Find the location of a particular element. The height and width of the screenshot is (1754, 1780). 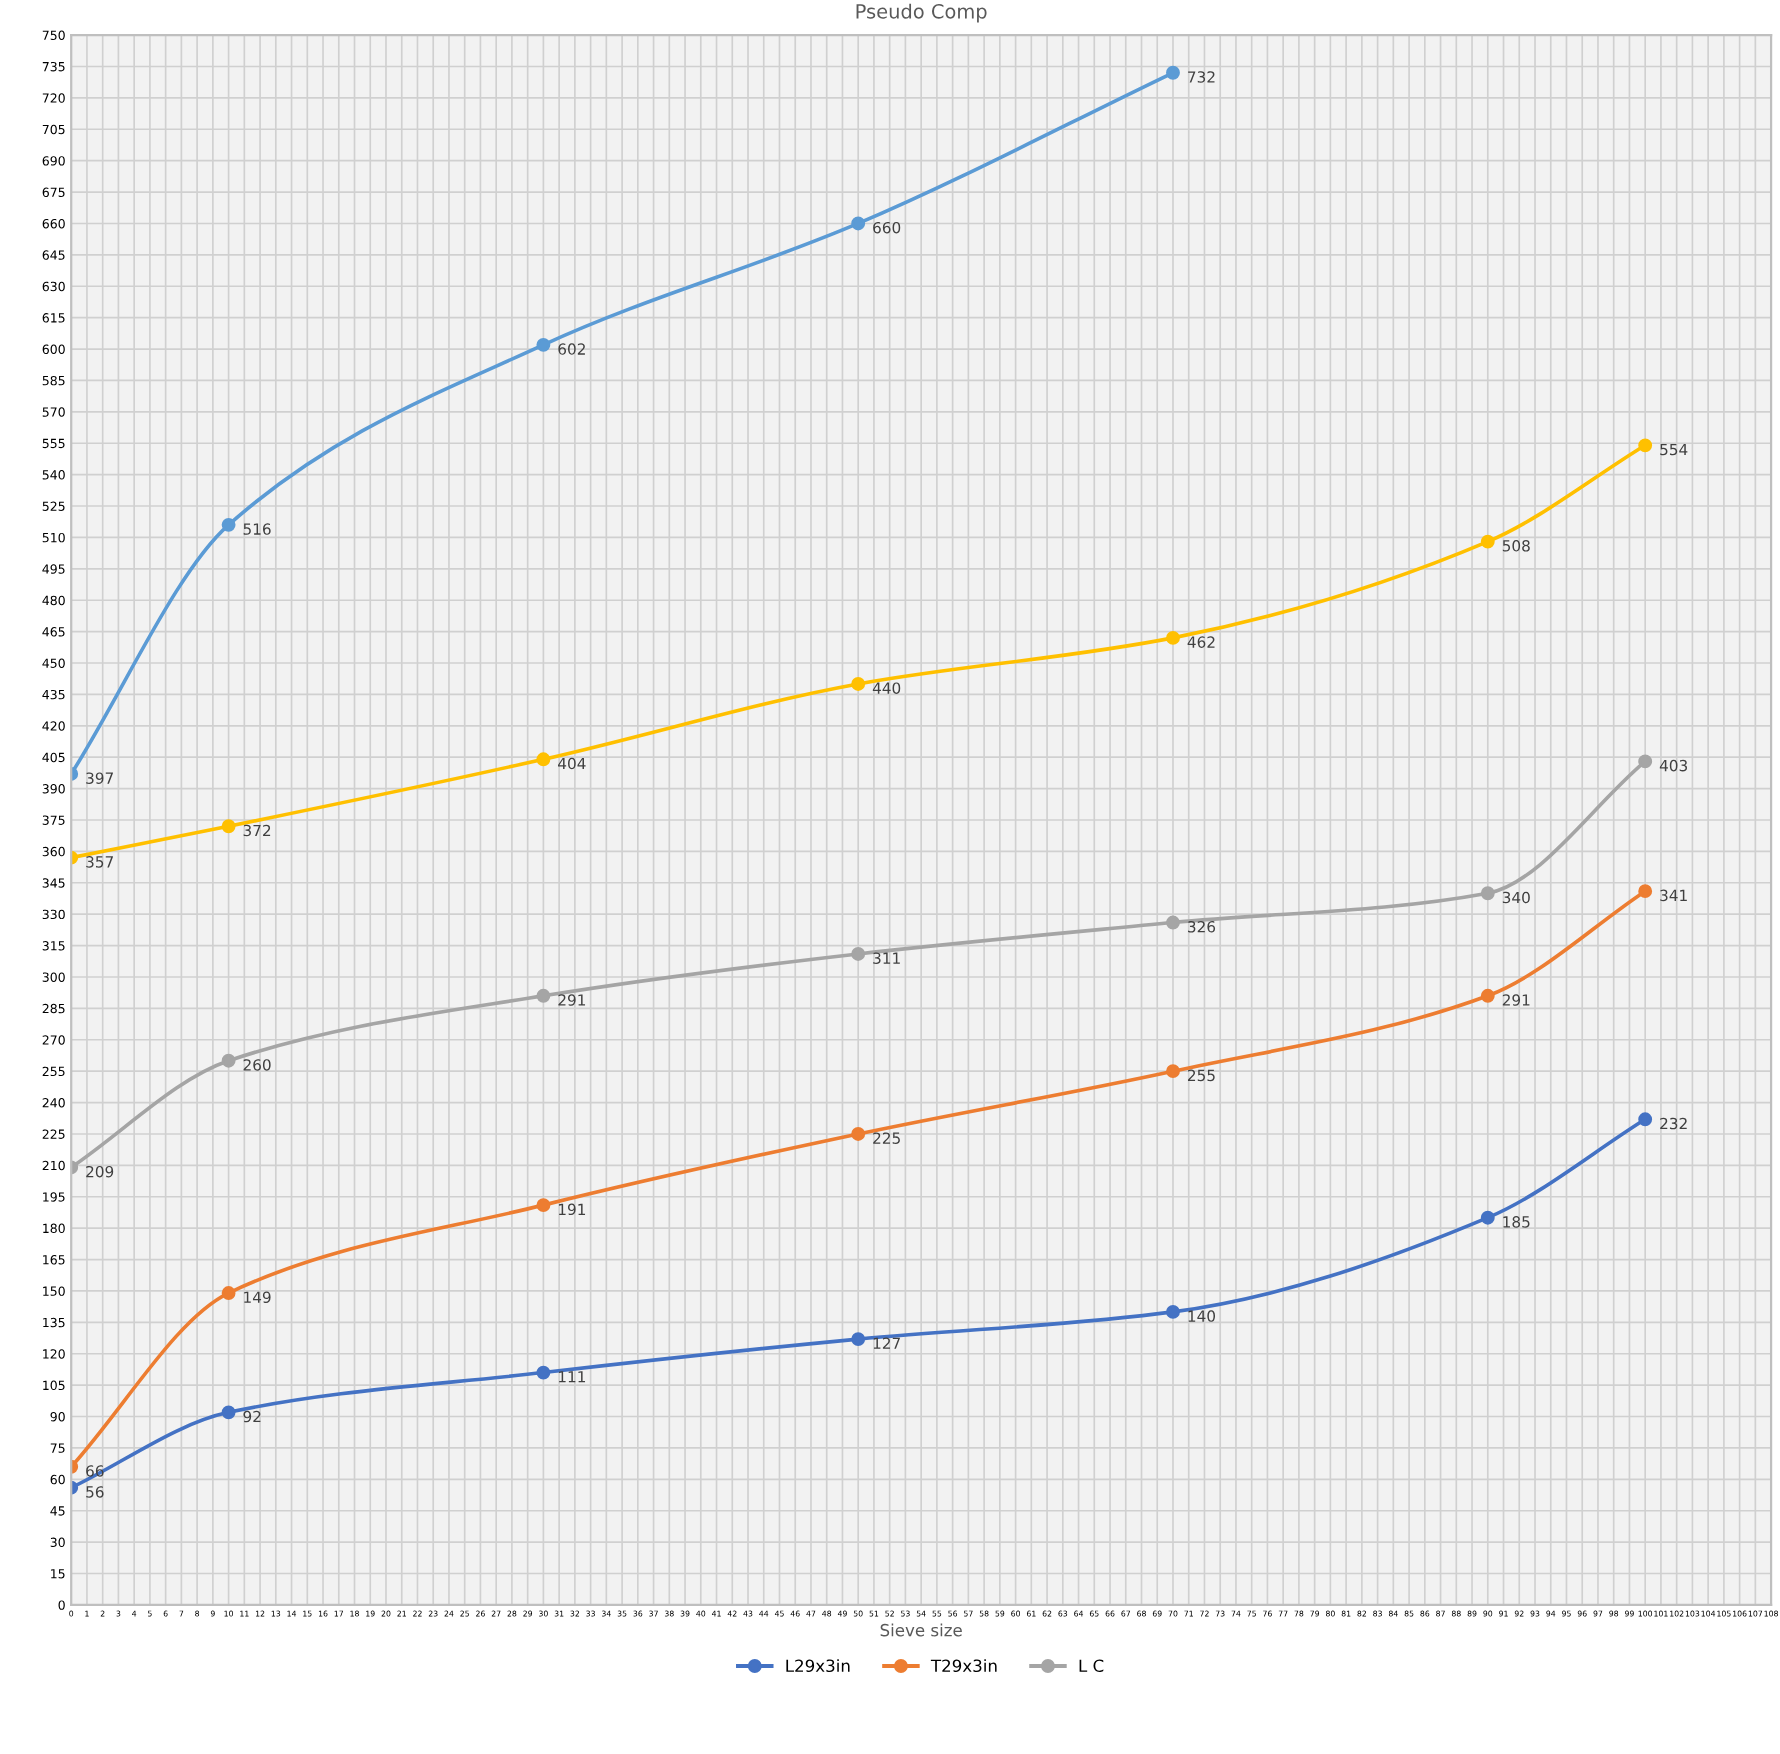

legend-label: T29x3in is located at coordinates (963, 1666).